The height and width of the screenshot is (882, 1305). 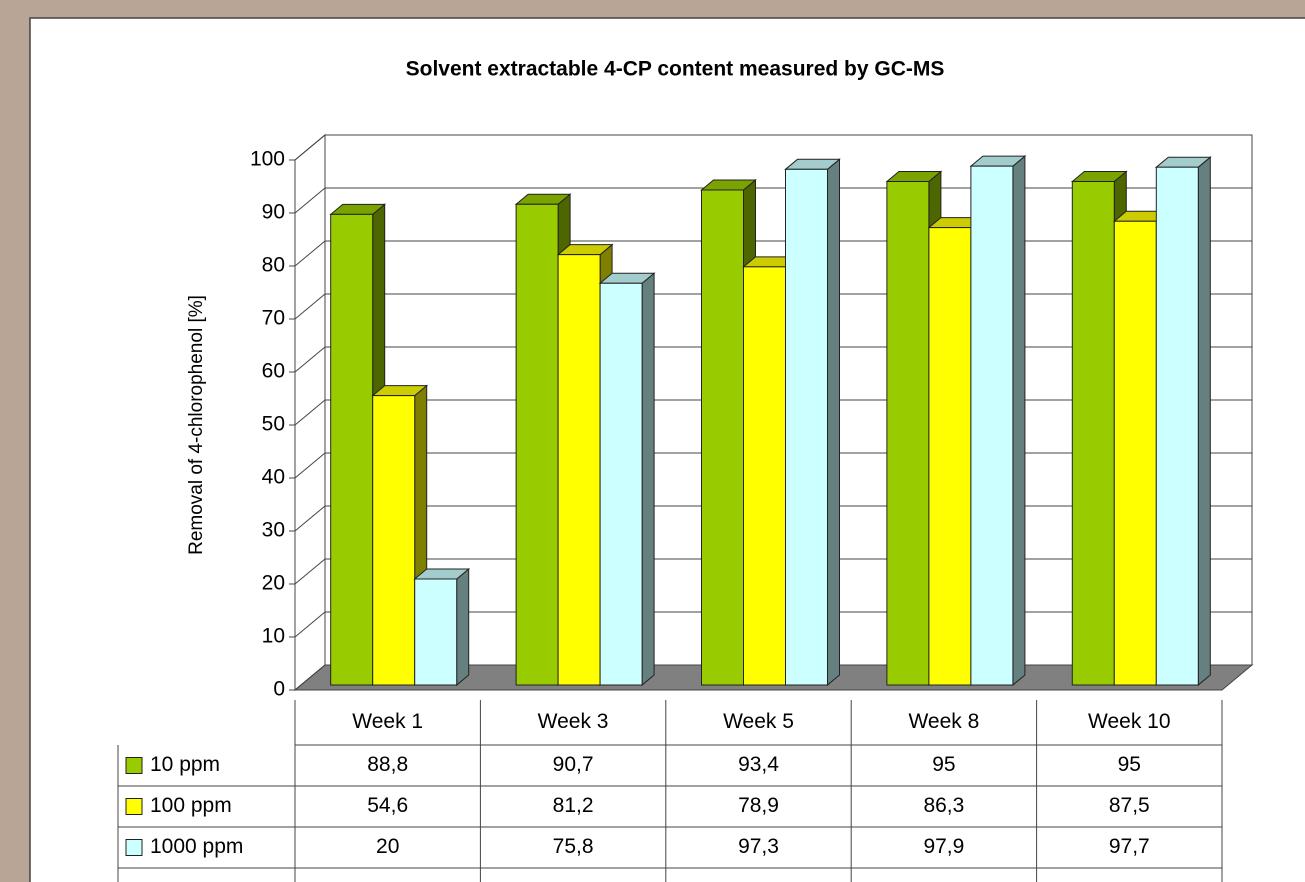 I want to click on y-tick-label: 90, so click(x=273, y=212).